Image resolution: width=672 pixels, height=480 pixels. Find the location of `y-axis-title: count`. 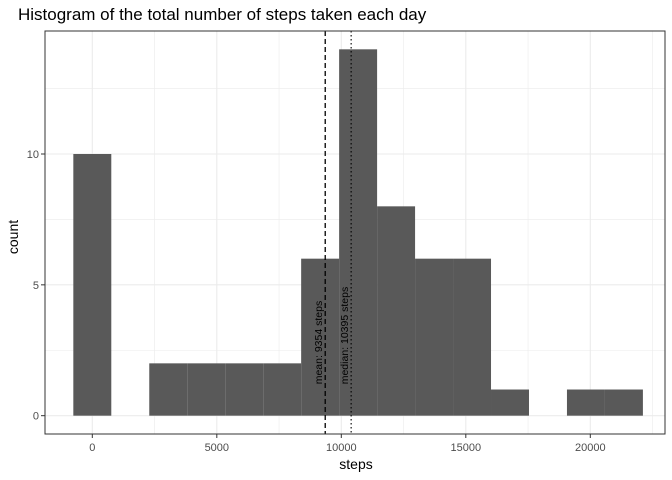

y-axis-title: count is located at coordinates (13, 237).